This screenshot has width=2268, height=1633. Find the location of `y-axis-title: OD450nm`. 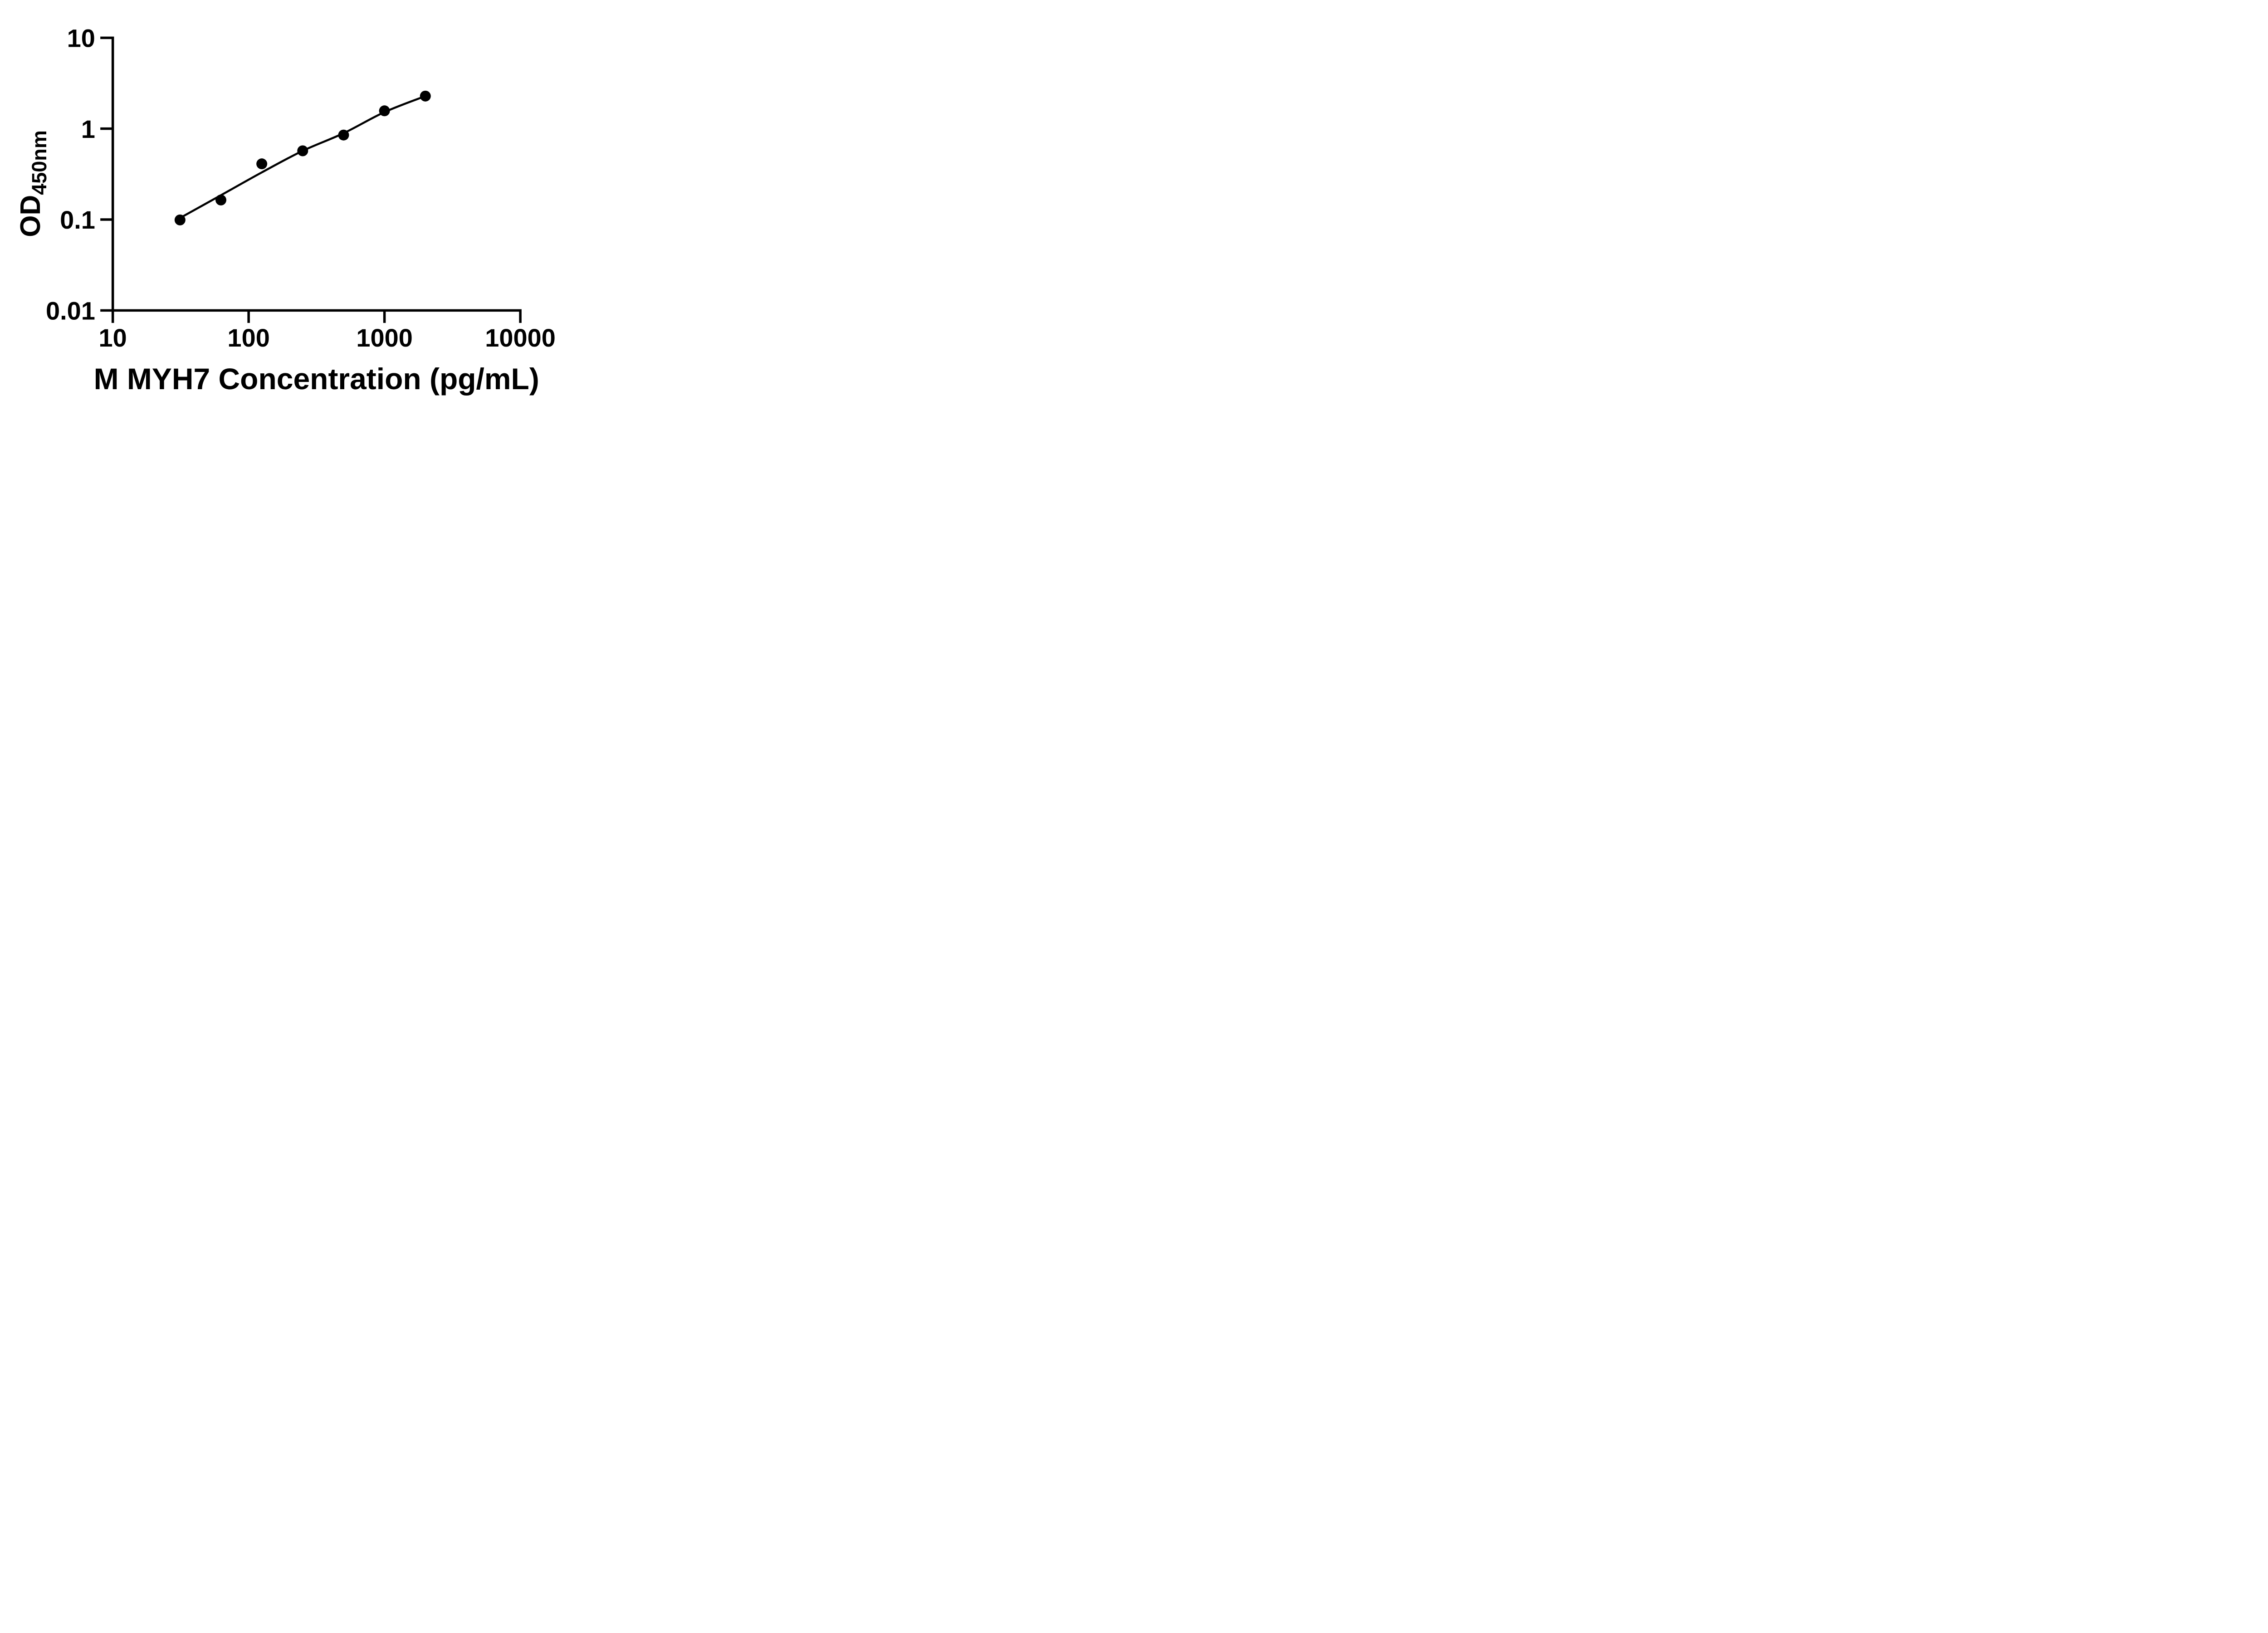

y-axis-title: OD450nm is located at coordinates (33, 183).